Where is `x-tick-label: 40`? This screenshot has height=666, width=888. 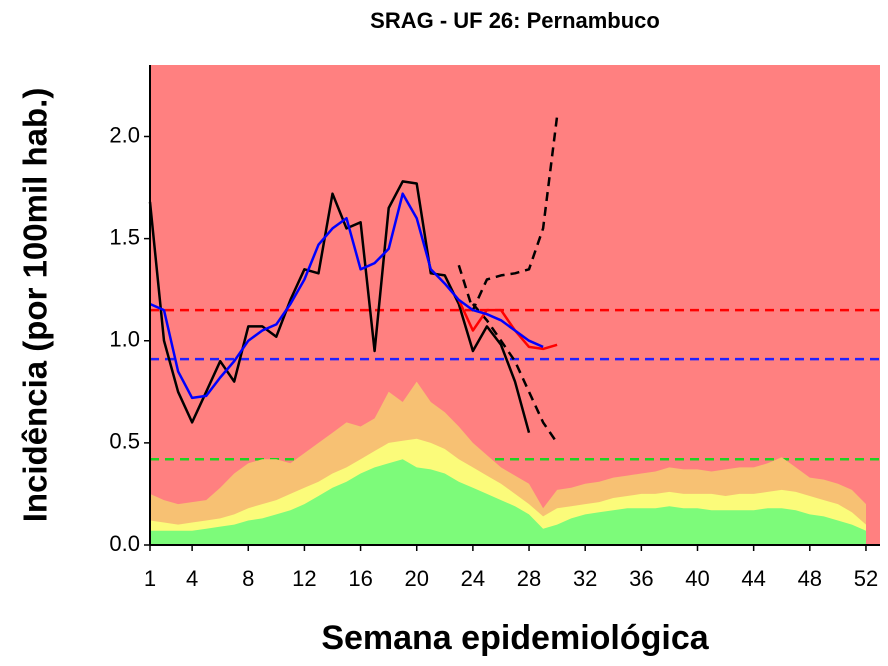
x-tick-label: 40 is located at coordinates (697, 578).